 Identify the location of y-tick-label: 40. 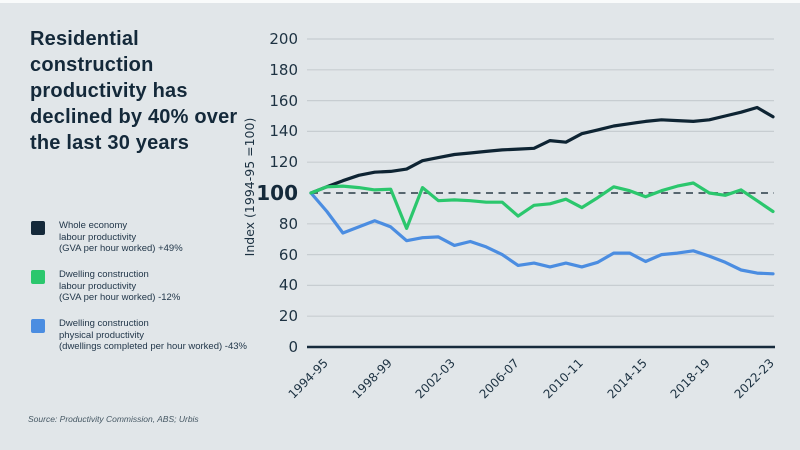
(288, 285).